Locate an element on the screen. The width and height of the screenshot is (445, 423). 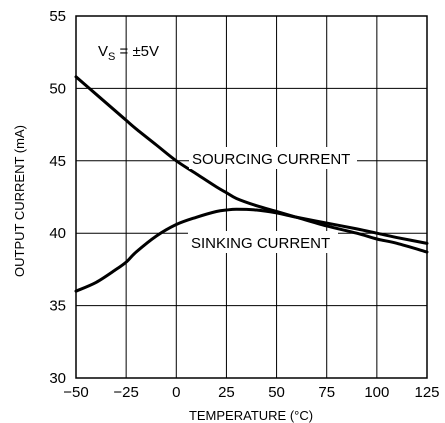
sourcing-current-label: SOURCING CURRENT is located at coordinates (271, 159).